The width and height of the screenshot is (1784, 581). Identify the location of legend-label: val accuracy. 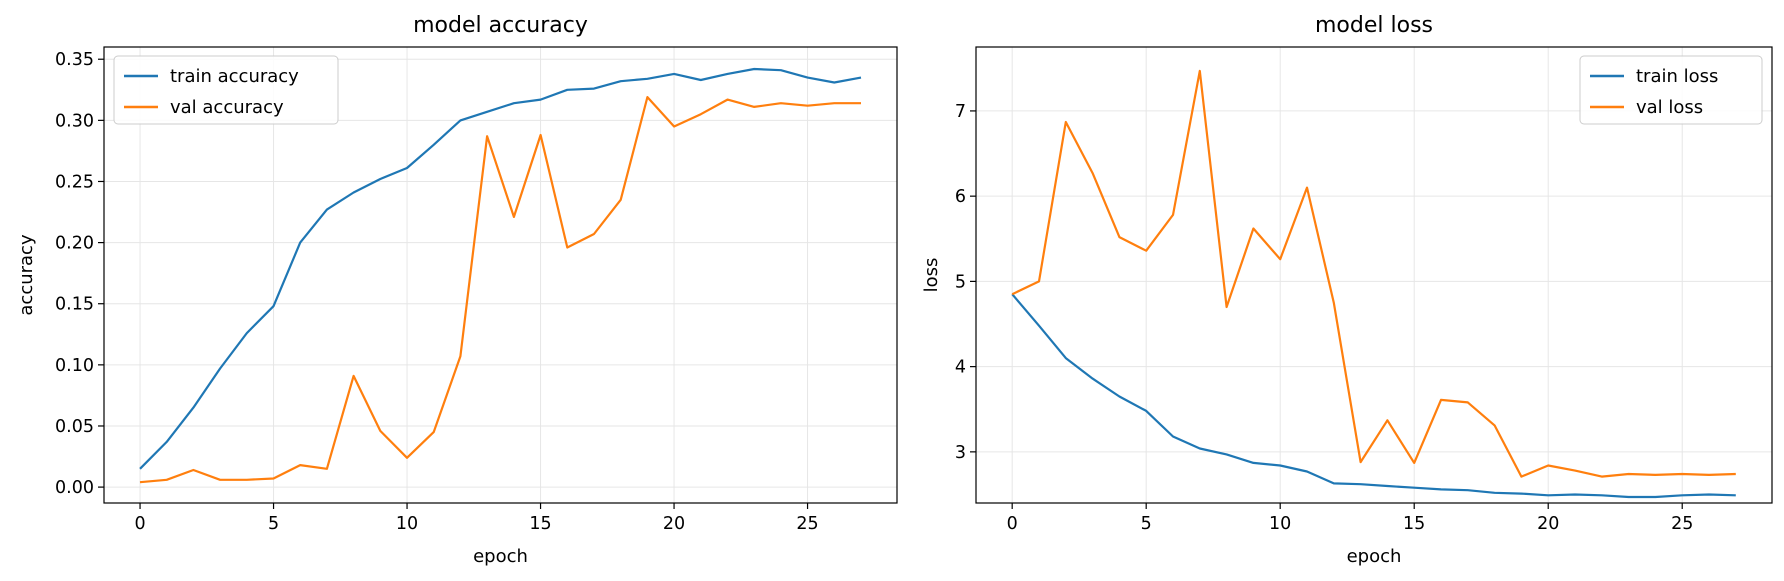
(227, 107).